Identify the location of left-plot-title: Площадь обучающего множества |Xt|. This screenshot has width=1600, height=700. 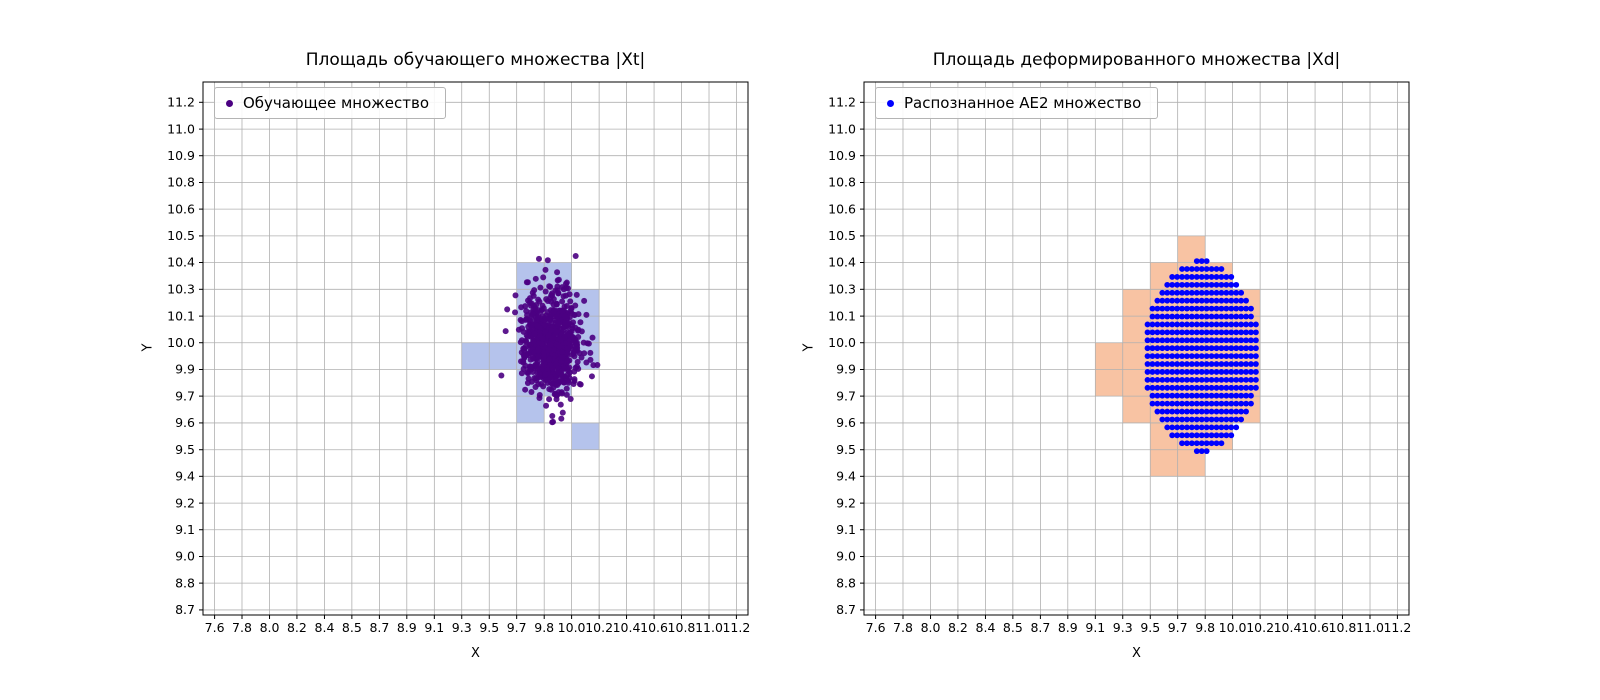
(475, 60).